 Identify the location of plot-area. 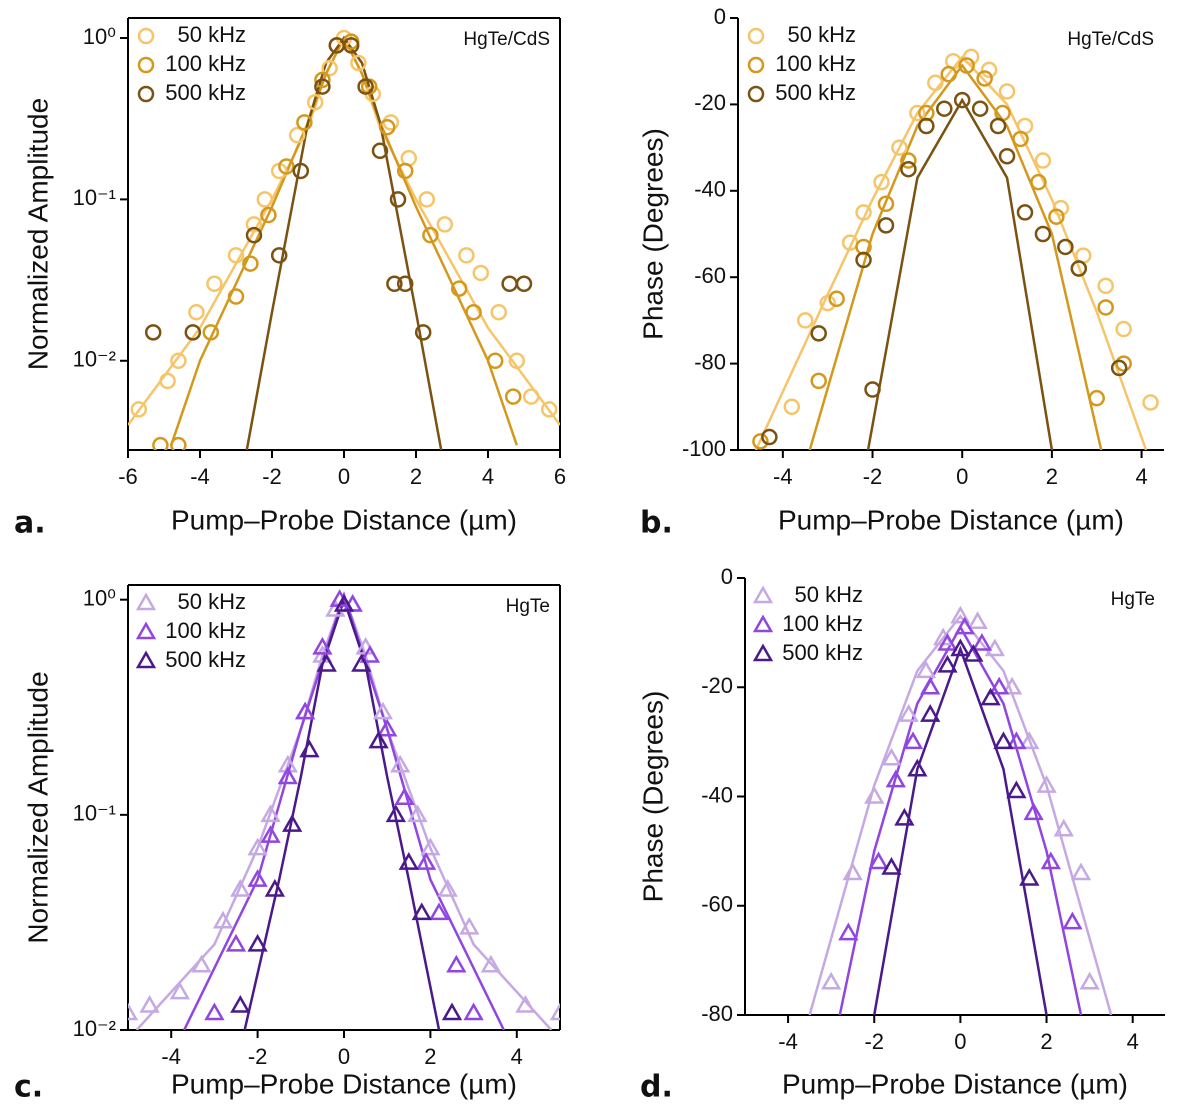
(960, 810).